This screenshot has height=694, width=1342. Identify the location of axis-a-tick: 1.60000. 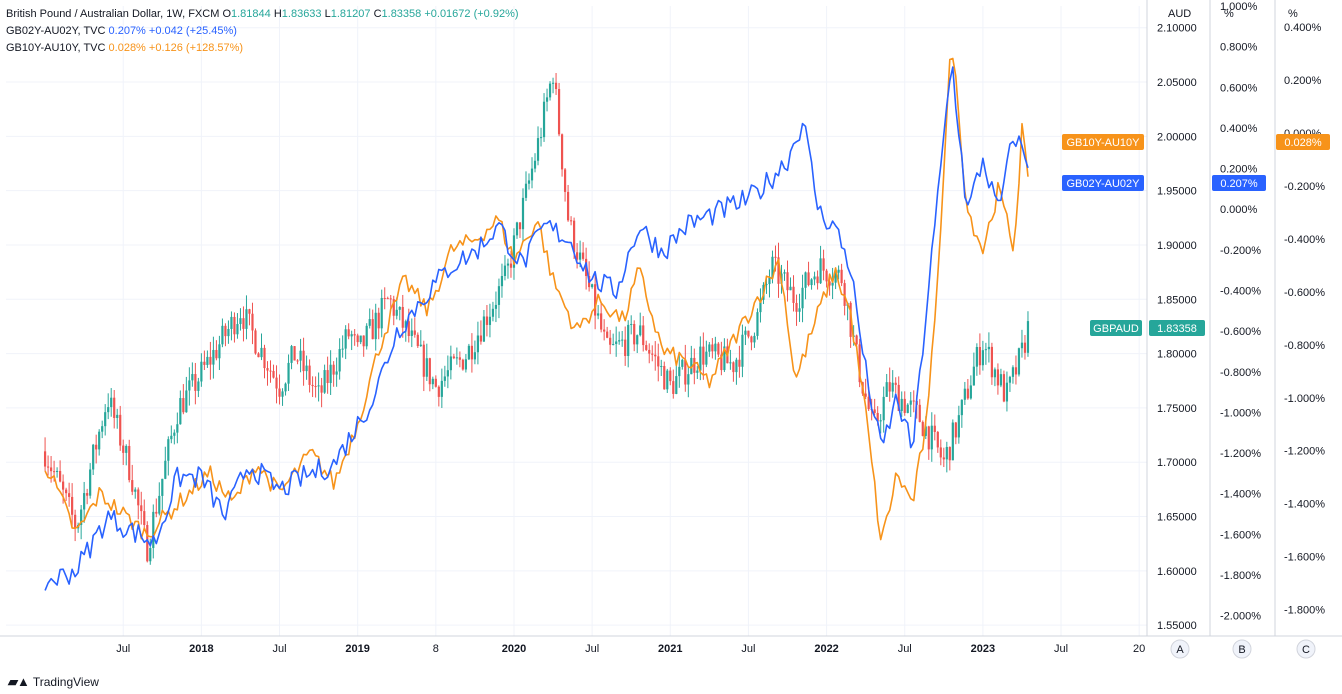
(1177, 572).